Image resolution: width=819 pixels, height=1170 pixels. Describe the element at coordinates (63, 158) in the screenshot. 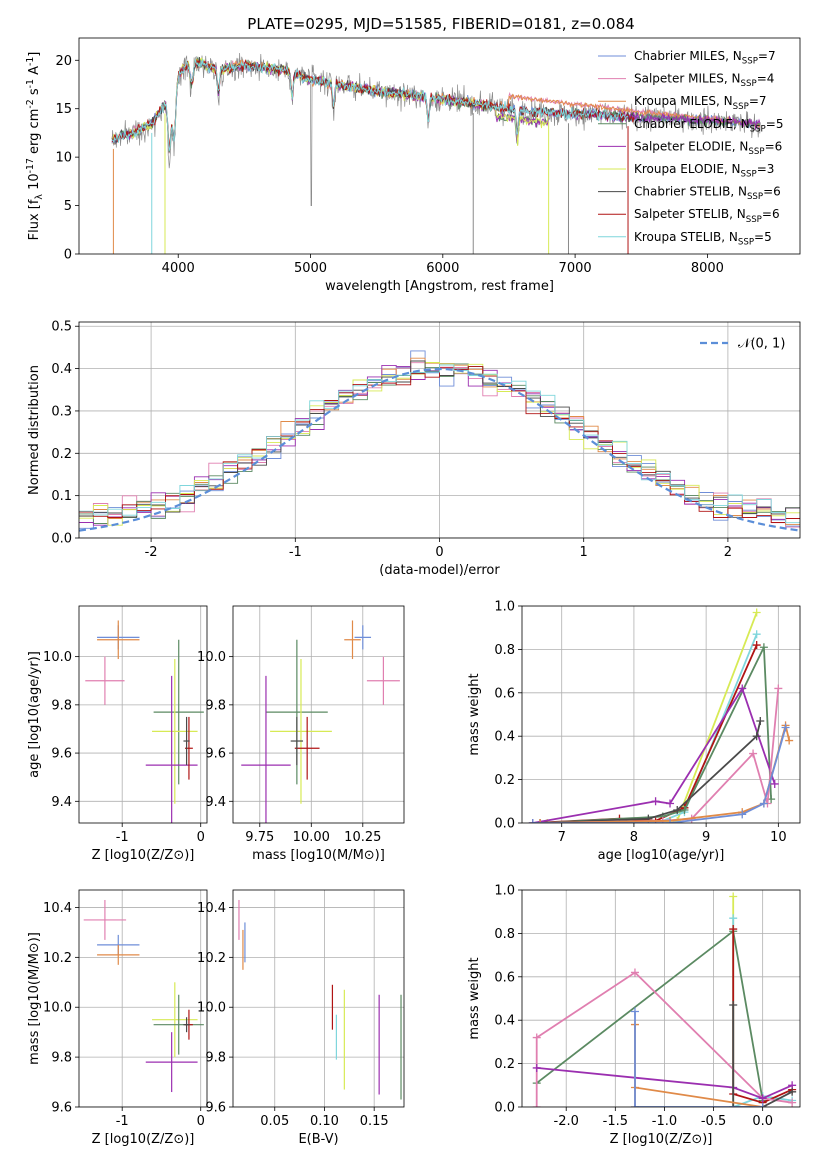

I see `y-tick-label: 10` at that location.